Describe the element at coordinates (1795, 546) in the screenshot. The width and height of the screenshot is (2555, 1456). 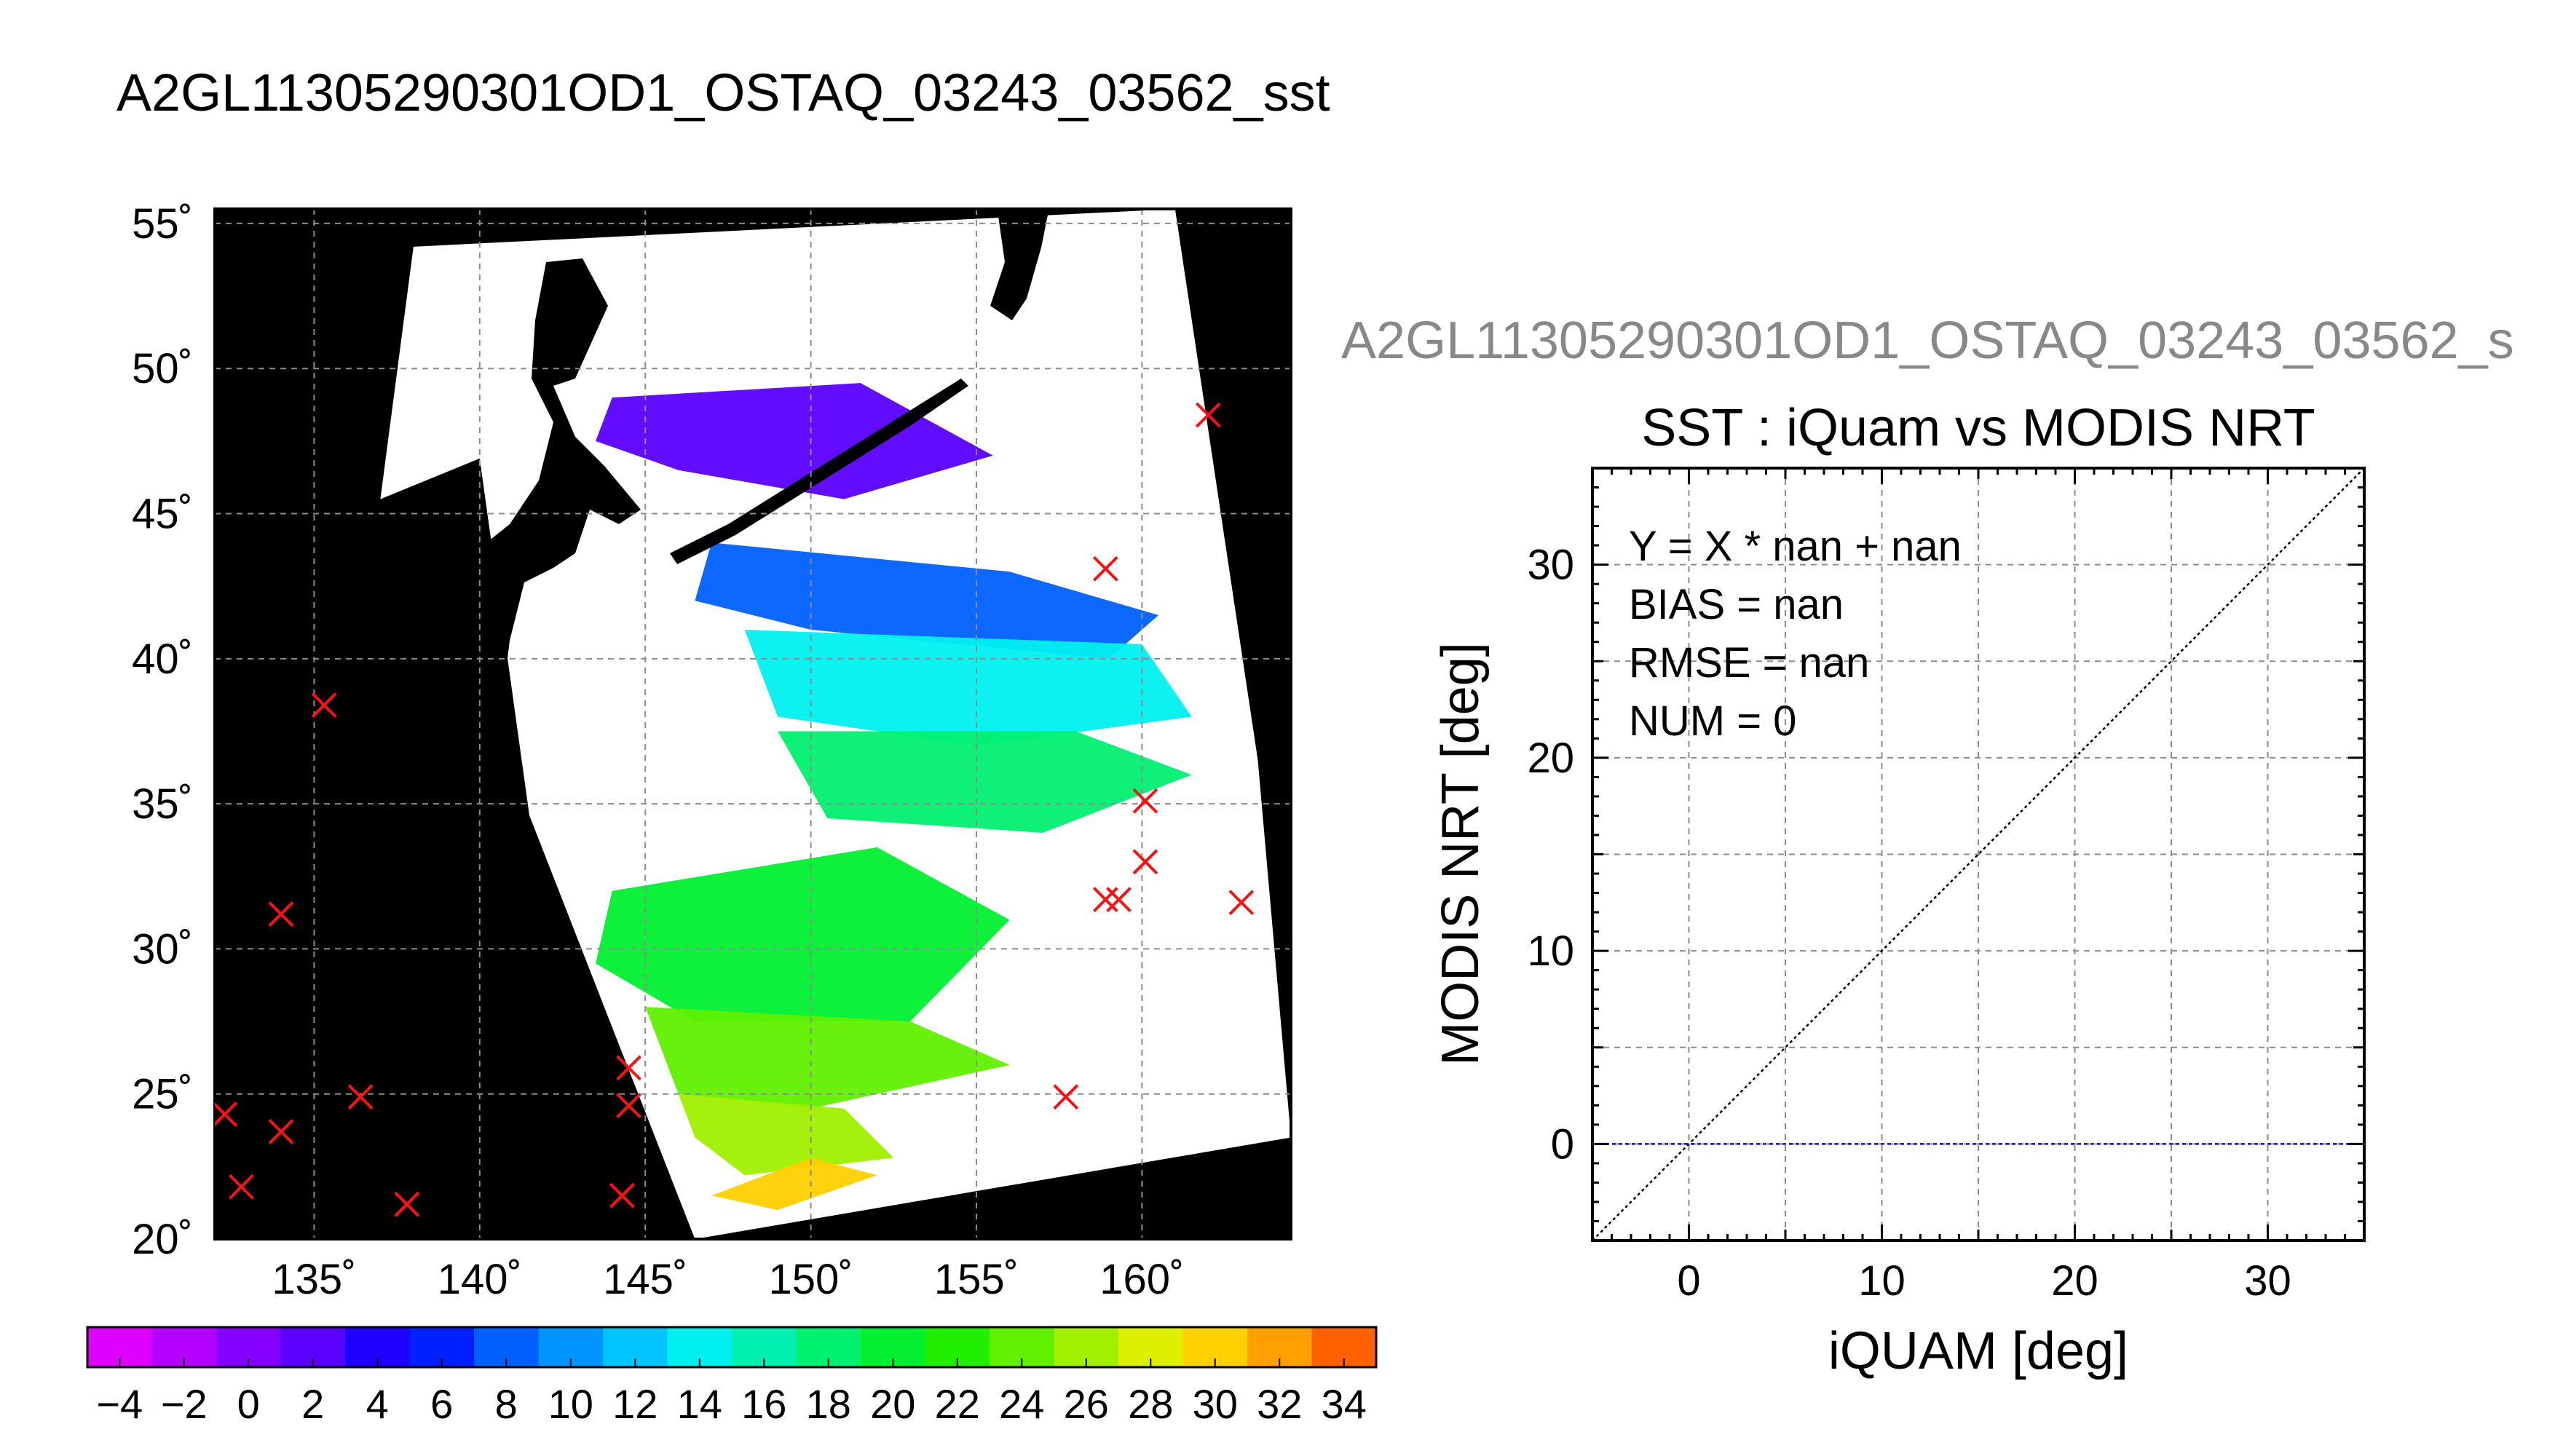
I see `stats-regression: Y = X * nan + nan` at that location.